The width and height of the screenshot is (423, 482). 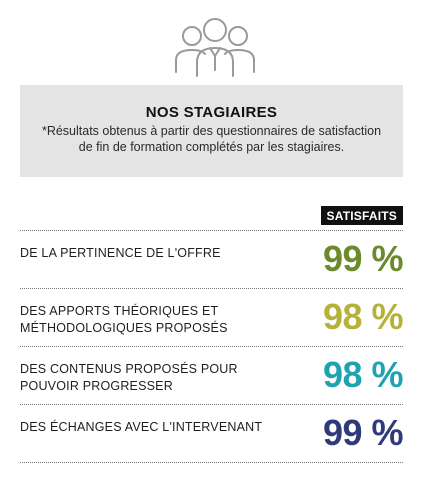 I want to click on satisfaction-column-header: SATISFAITS, so click(x=361, y=215).